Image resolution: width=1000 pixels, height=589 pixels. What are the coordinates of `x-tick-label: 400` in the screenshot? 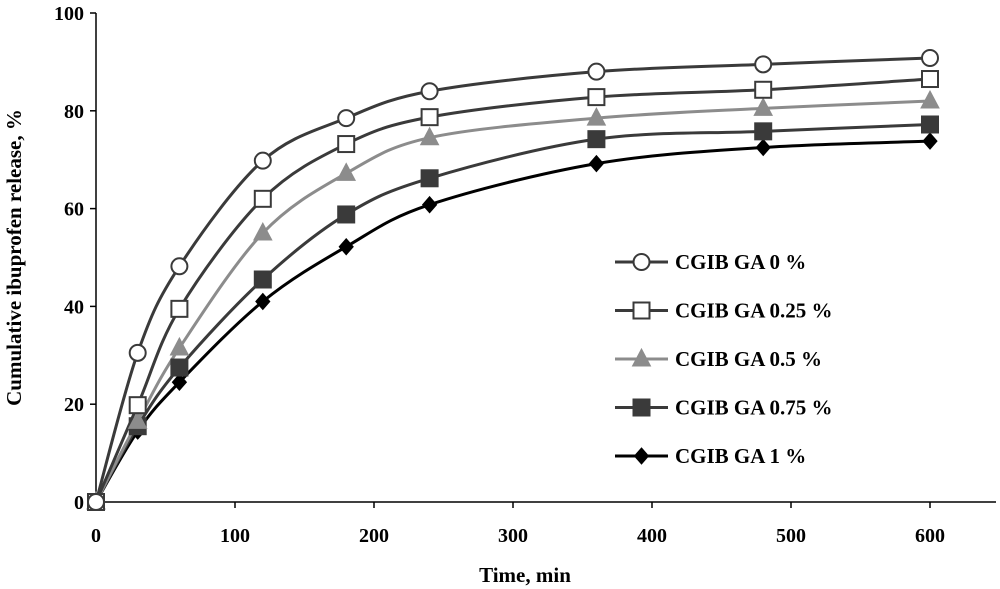 It's located at (652, 536).